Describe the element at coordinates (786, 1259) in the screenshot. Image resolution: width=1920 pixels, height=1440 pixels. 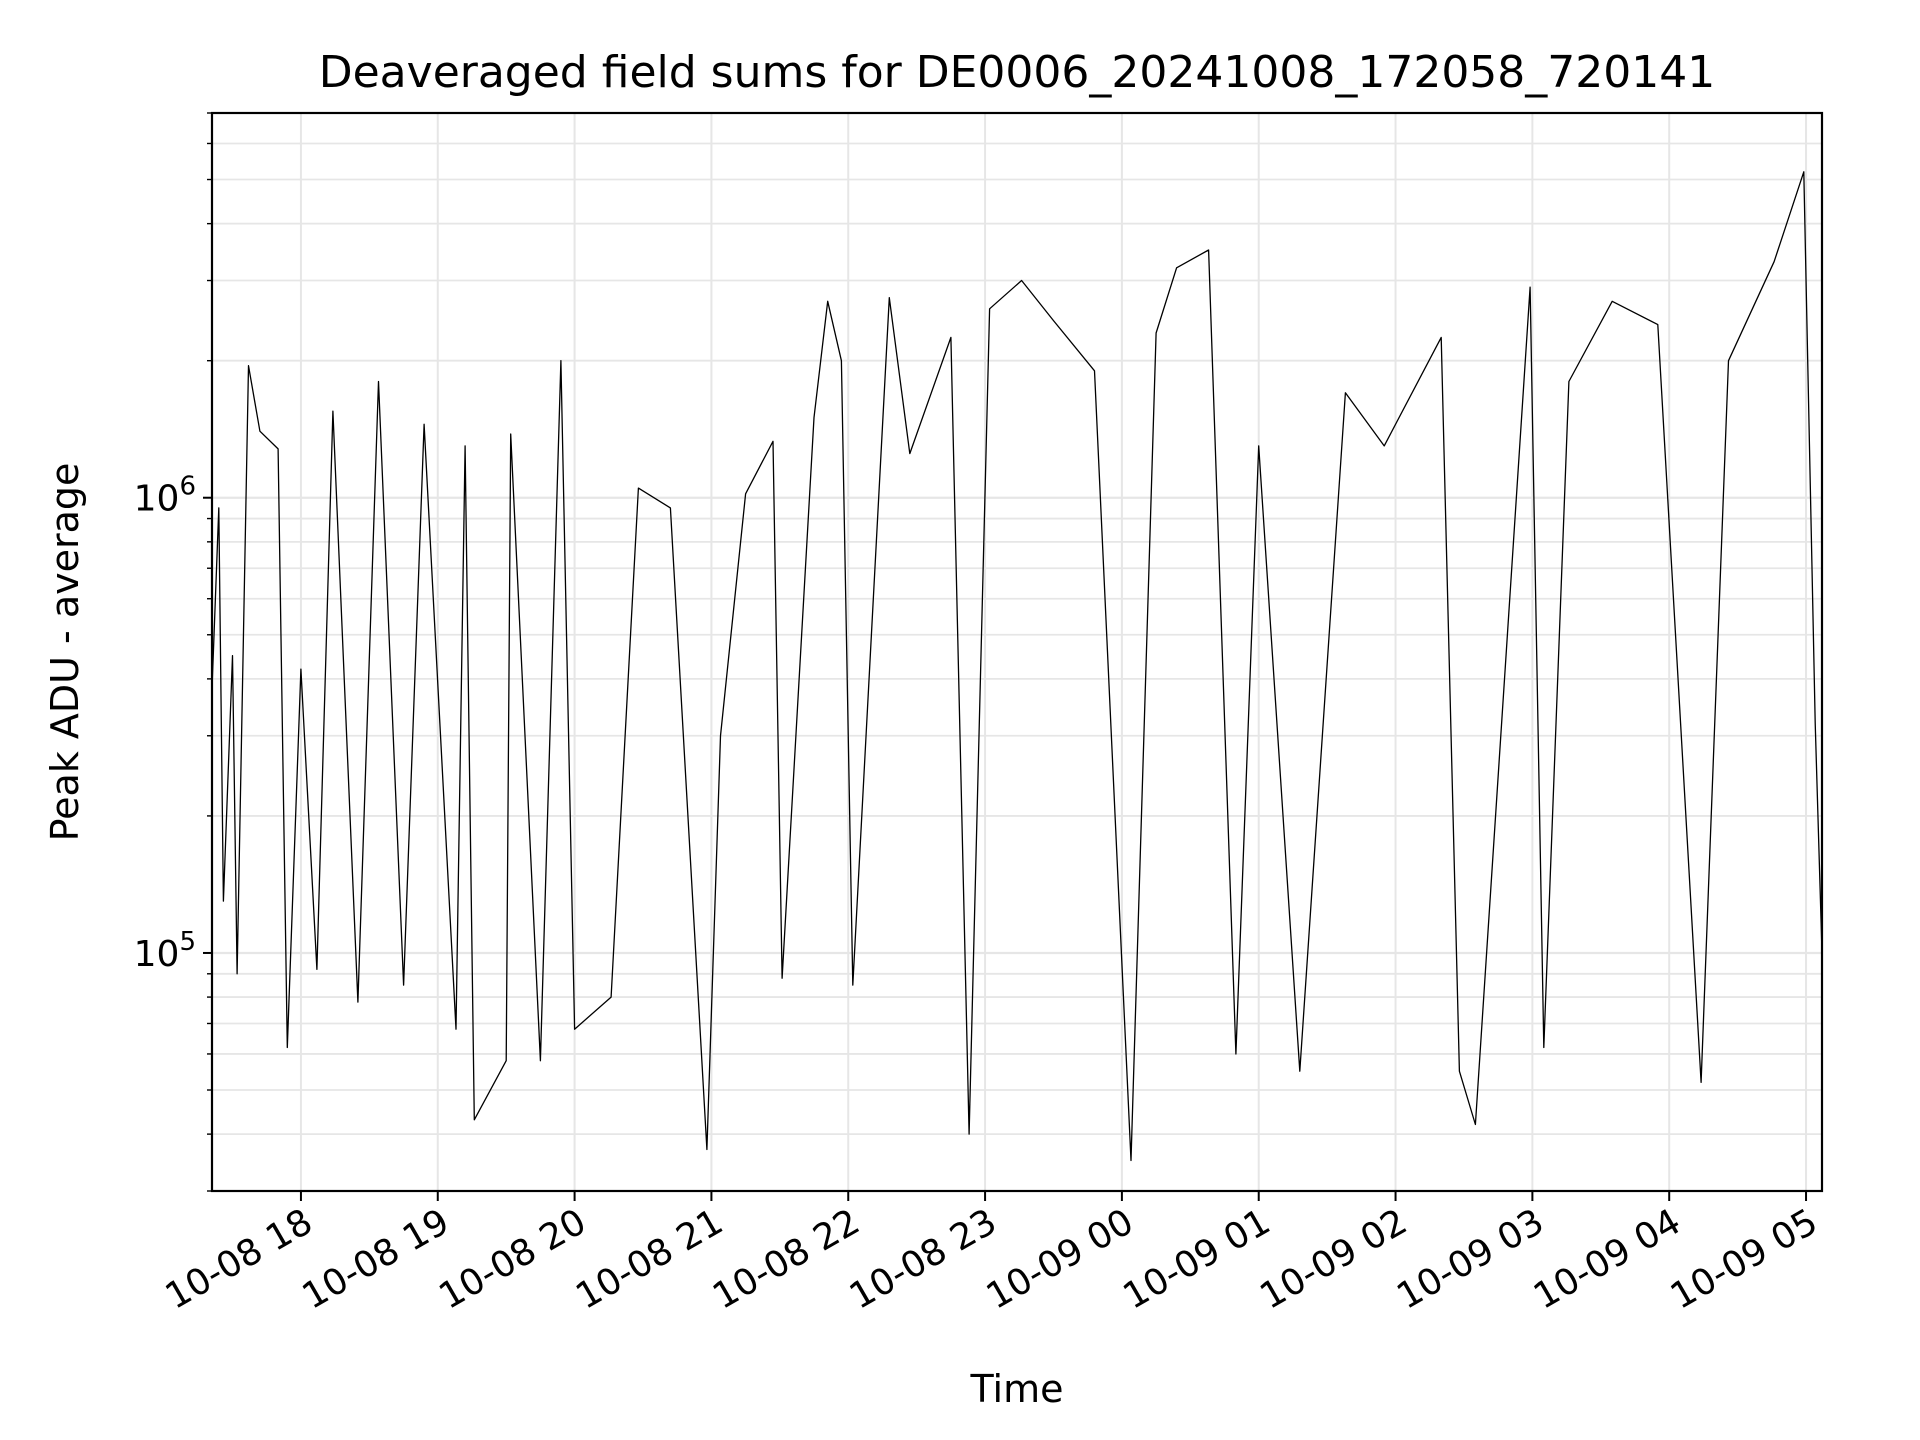
I see `x-tick-label: 10-08 22` at that location.